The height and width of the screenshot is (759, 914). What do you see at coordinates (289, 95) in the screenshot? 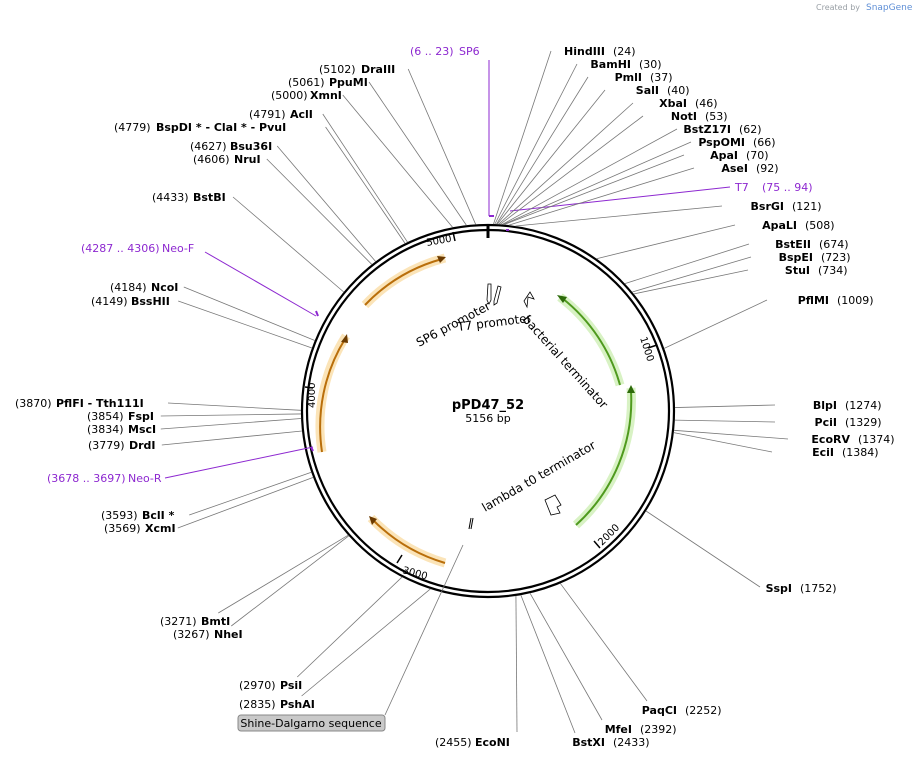
I see `site-position-xmni-2: (5000)` at bounding box center [289, 95].